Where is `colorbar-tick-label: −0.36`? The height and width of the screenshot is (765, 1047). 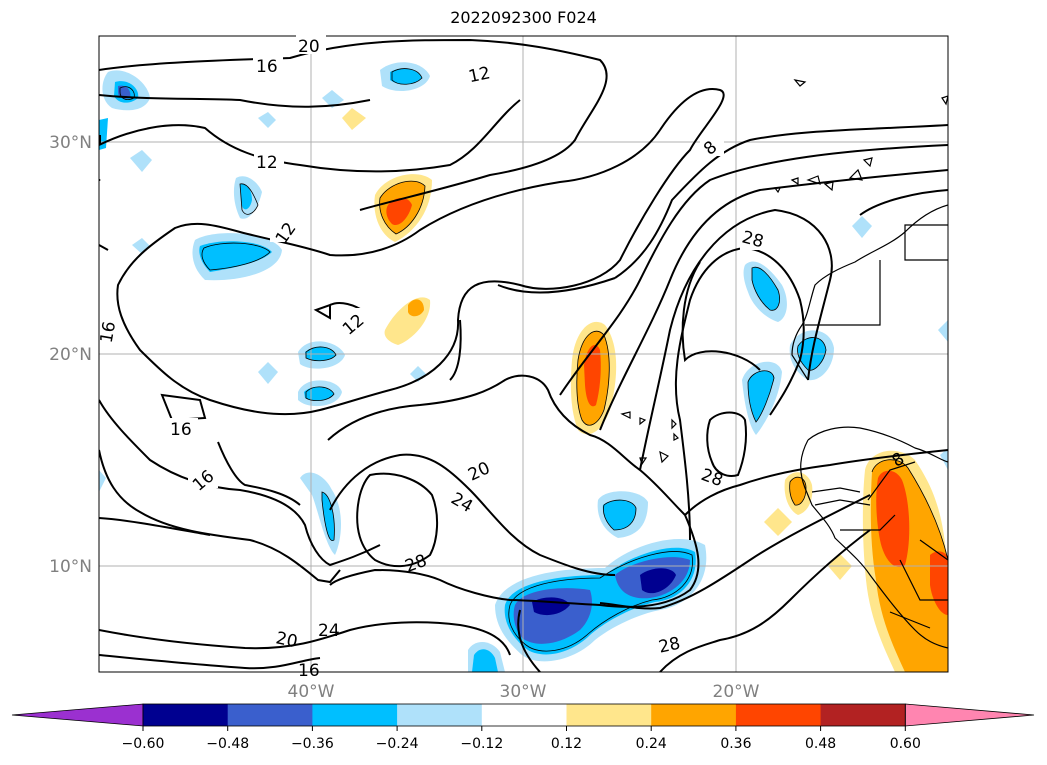 colorbar-tick-label: −0.36 is located at coordinates (312, 744).